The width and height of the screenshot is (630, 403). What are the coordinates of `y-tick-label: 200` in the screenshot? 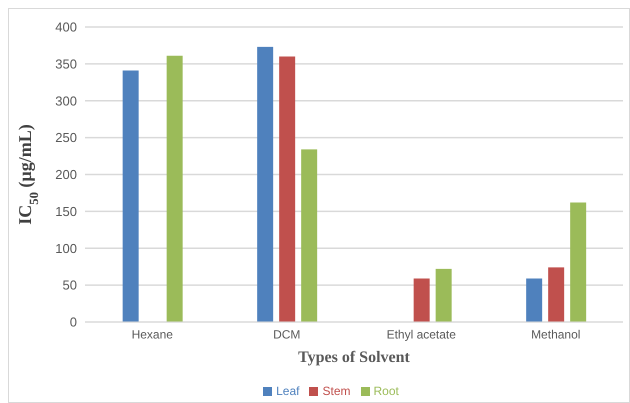 It's located at (66, 174).